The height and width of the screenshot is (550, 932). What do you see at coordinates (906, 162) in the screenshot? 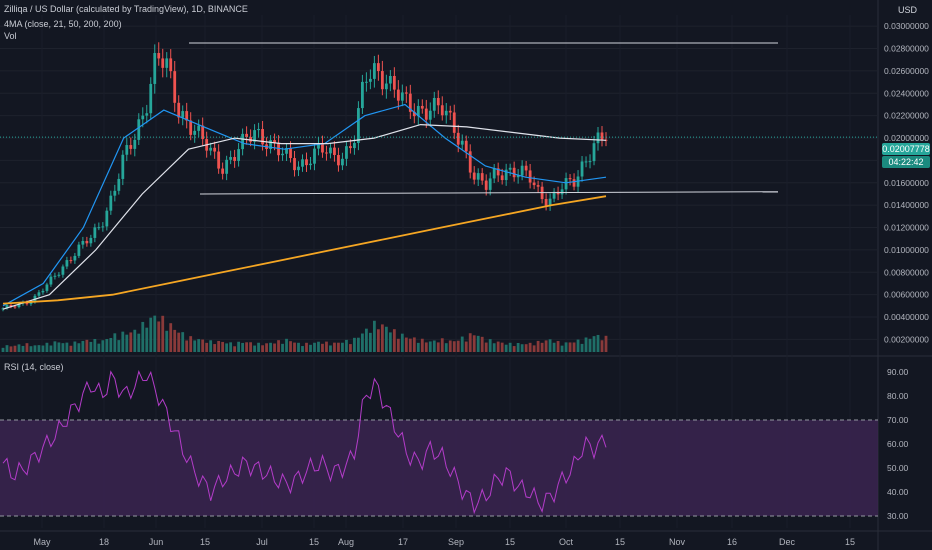
I see `countdown-badge: 04:22:42` at bounding box center [906, 162].